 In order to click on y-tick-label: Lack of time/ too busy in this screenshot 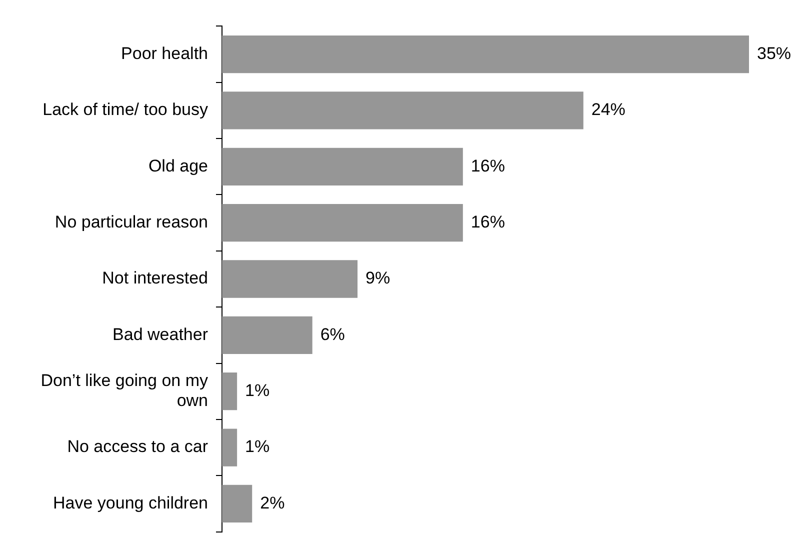, I will do `click(125, 110)`.